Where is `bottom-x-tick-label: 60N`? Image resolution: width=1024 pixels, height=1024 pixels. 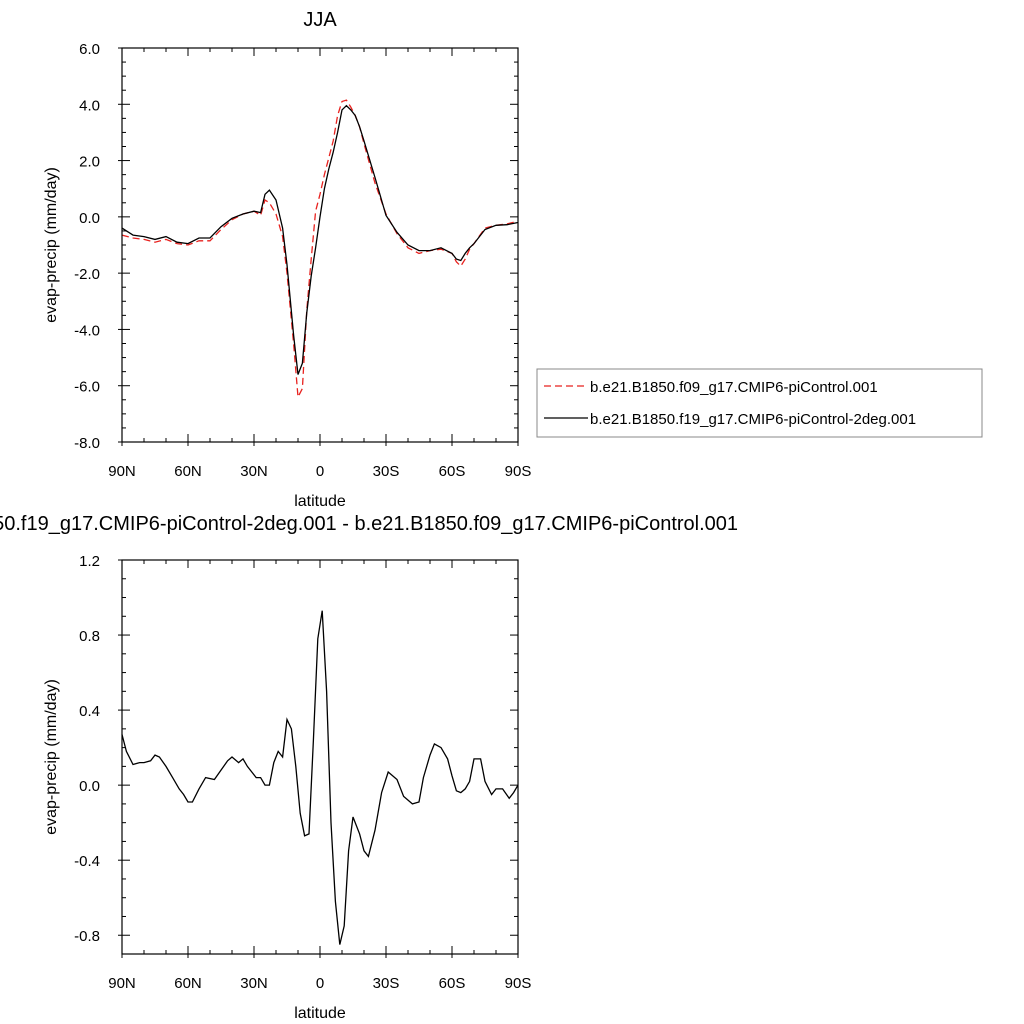
bottom-x-tick-label: 60N is located at coordinates (188, 983).